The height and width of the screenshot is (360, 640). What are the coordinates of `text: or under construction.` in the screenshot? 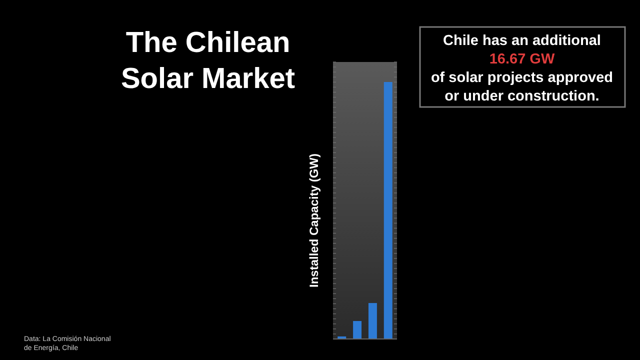 It's located at (522, 96).